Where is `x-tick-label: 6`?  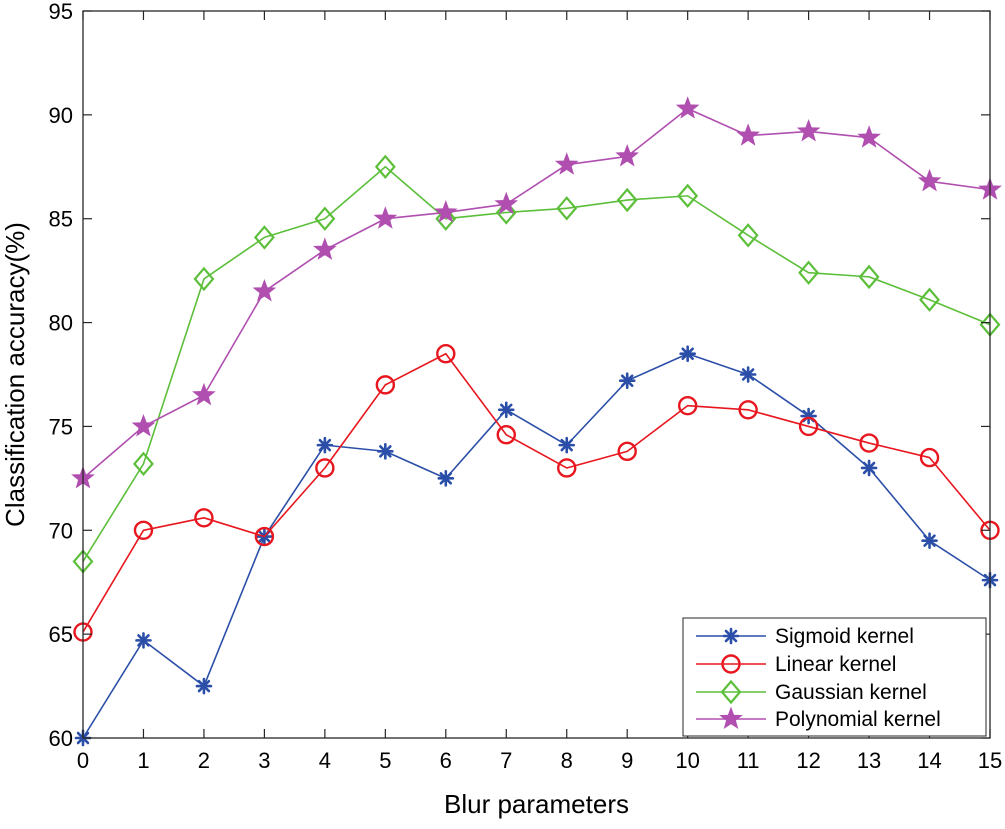
x-tick-label: 6 is located at coordinates (446, 760).